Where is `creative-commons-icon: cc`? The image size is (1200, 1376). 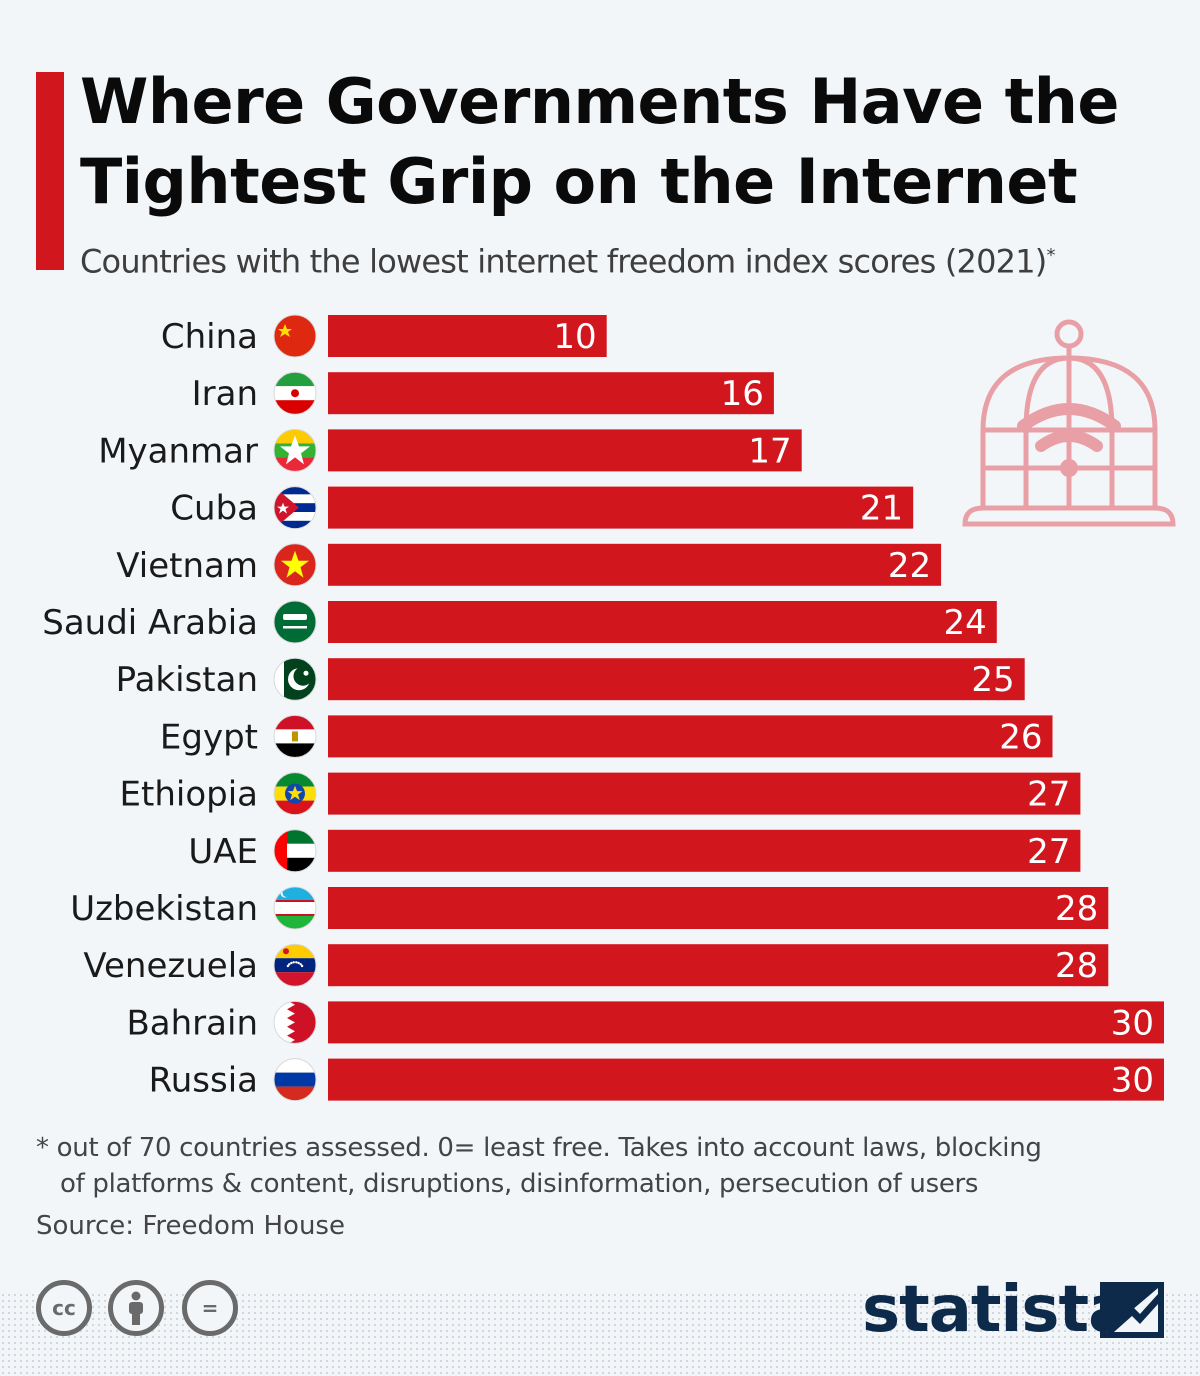 creative-commons-icon: cc is located at coordinates (64, 1308).